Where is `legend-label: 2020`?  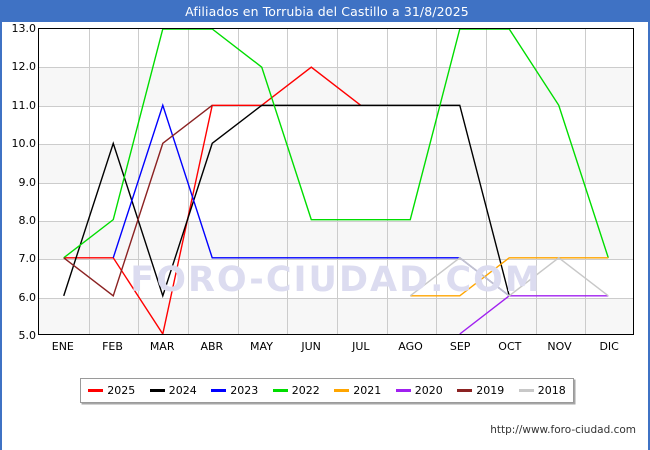 legend-label: 2020 is located at coordinates (428, 390).